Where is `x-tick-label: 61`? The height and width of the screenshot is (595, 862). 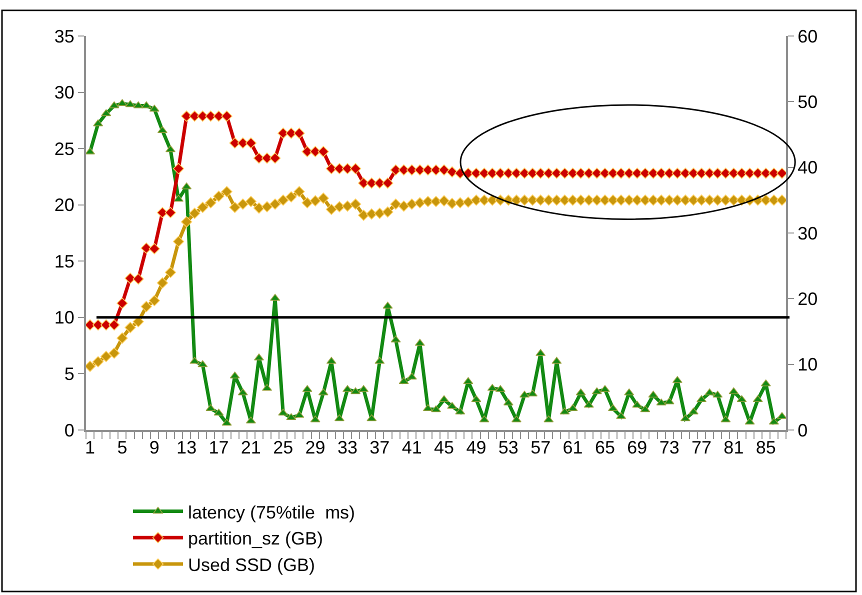
x-tick-label: 61 is located at coordinates (572, 448).